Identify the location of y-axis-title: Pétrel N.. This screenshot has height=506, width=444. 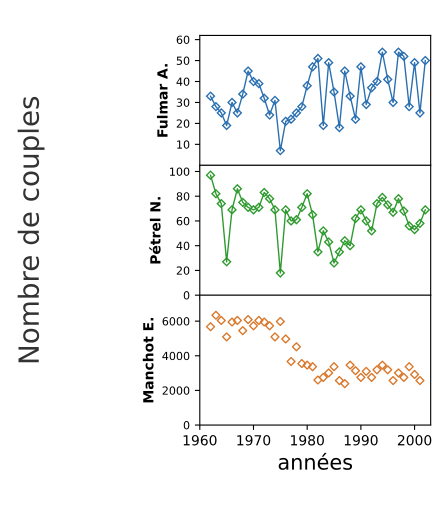
(155, 230).